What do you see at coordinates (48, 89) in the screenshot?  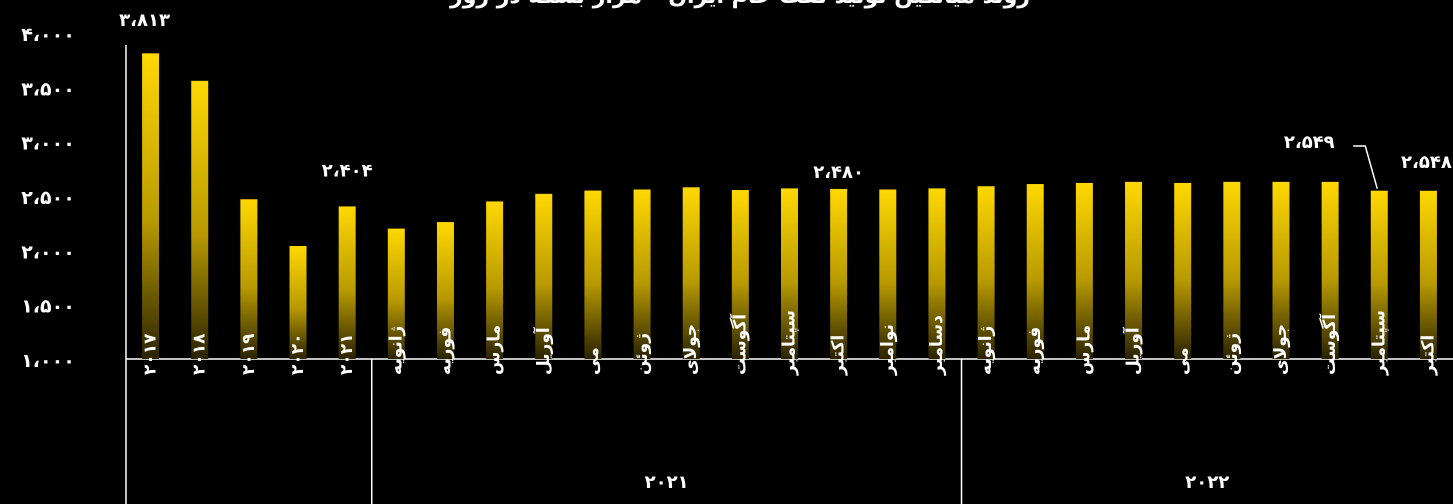 I see `y-tick-label: ۳،۵۰۰` at bounding box center [48, 89].